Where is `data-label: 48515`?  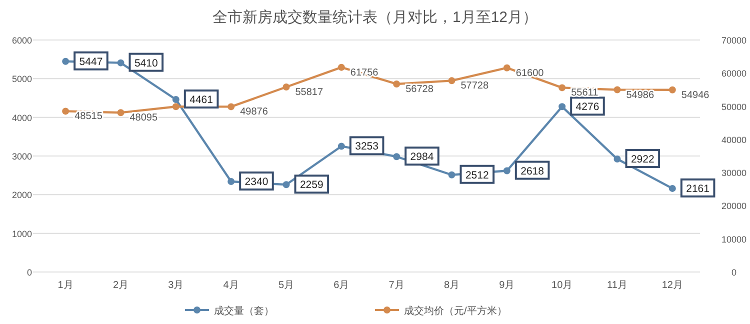 data-label: 48515 is located at coordinates (88, 116).